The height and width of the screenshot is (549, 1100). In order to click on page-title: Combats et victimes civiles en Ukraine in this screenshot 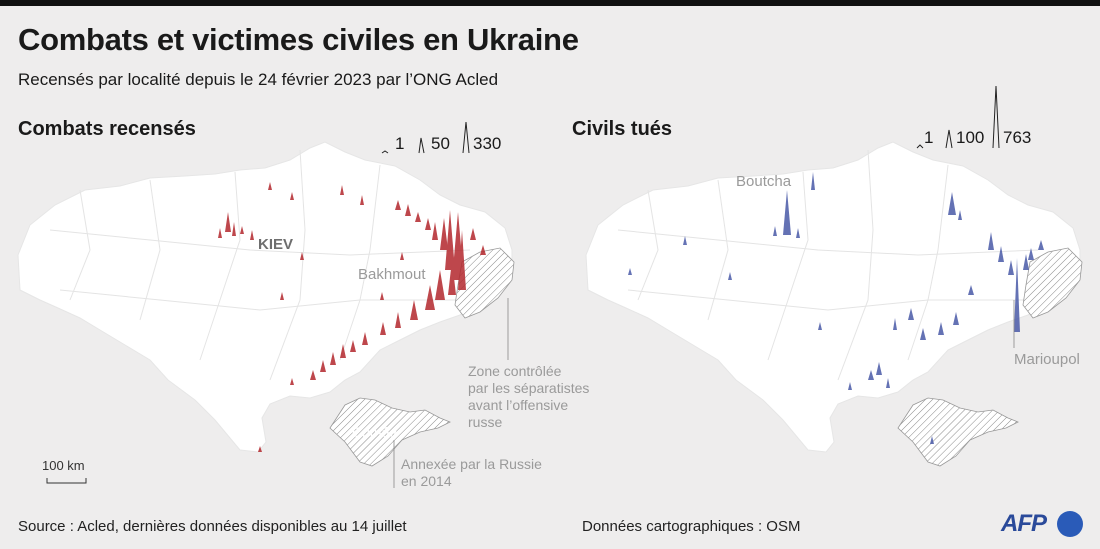, I will do `click(298, 39)`.